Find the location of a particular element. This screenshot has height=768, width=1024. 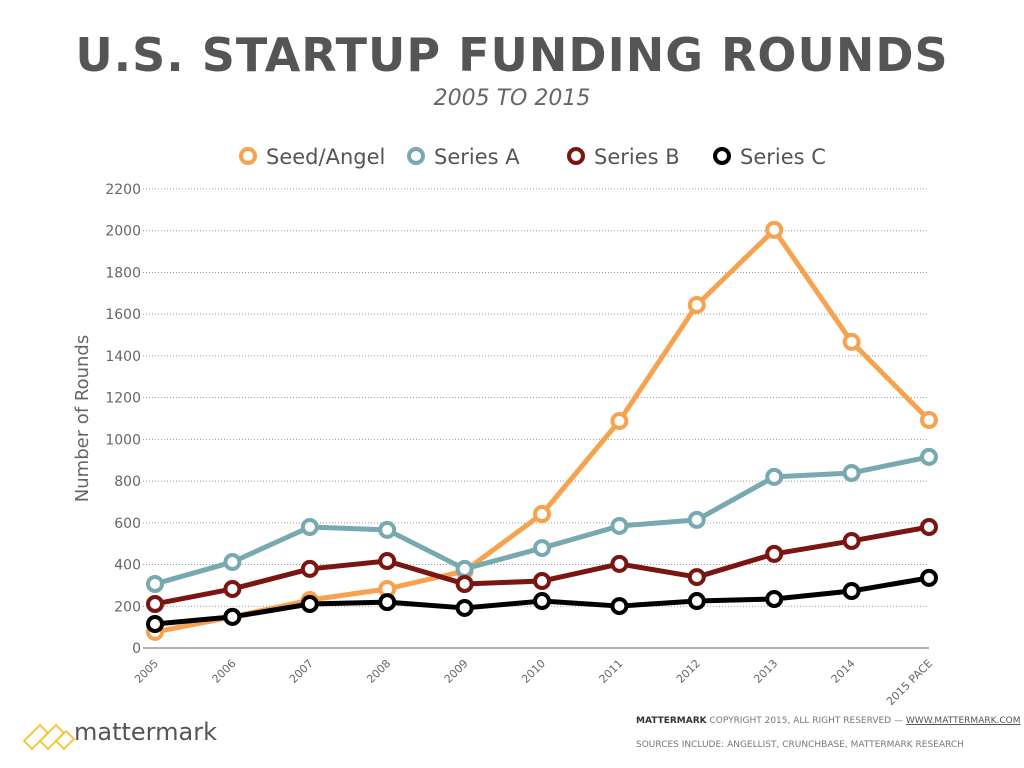

mattermark-logo-icon is located at coordinates (49, 737).